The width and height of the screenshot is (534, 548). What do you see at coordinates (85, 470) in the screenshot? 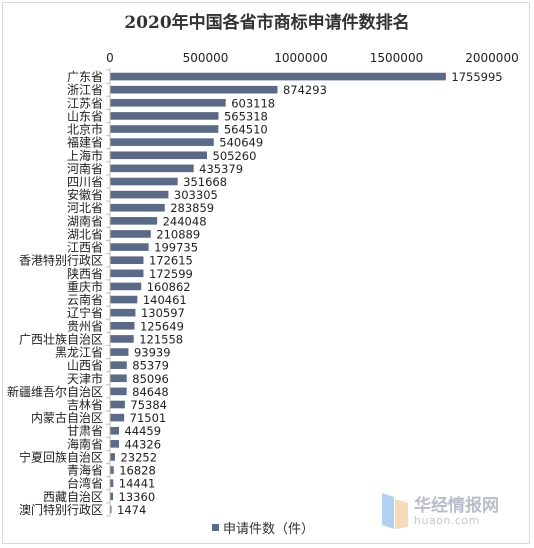
I see `category-label: 青海省` at bounding box center [85, 470].